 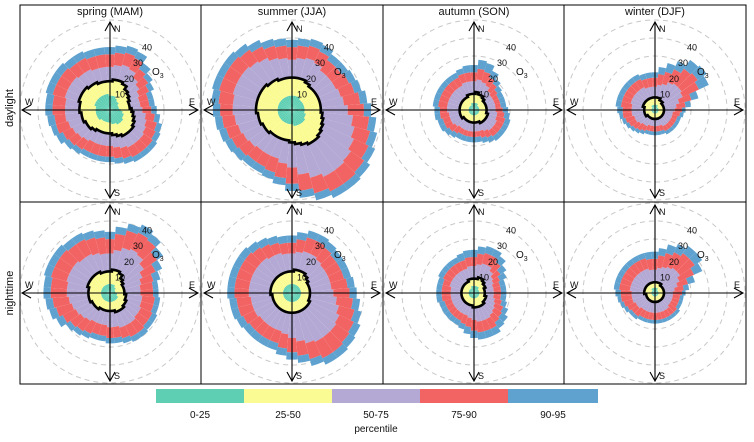 What do you see at coordinates (311, 262) in the screenshot?
I see `radial-tick-label: 20` at bounding box center [311, 262].